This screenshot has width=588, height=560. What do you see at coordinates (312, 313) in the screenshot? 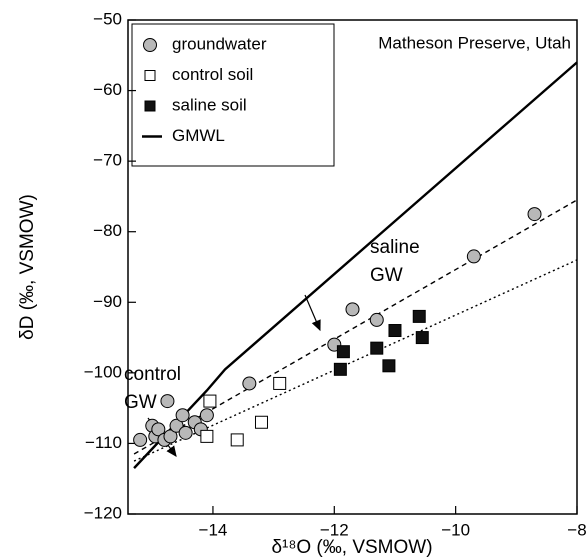
I see `annotation-arrow` at bounding box center [312, 313].